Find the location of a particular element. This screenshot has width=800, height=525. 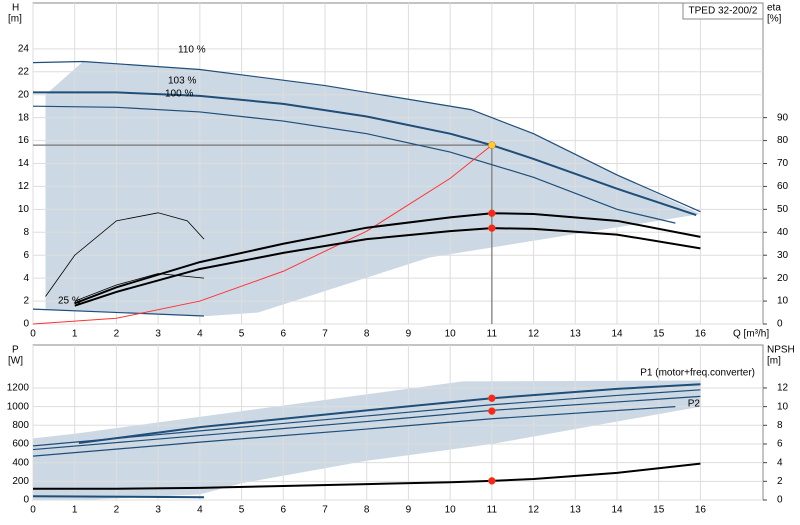

y2-tick-label: 40 is located at coordinates (783, 232).